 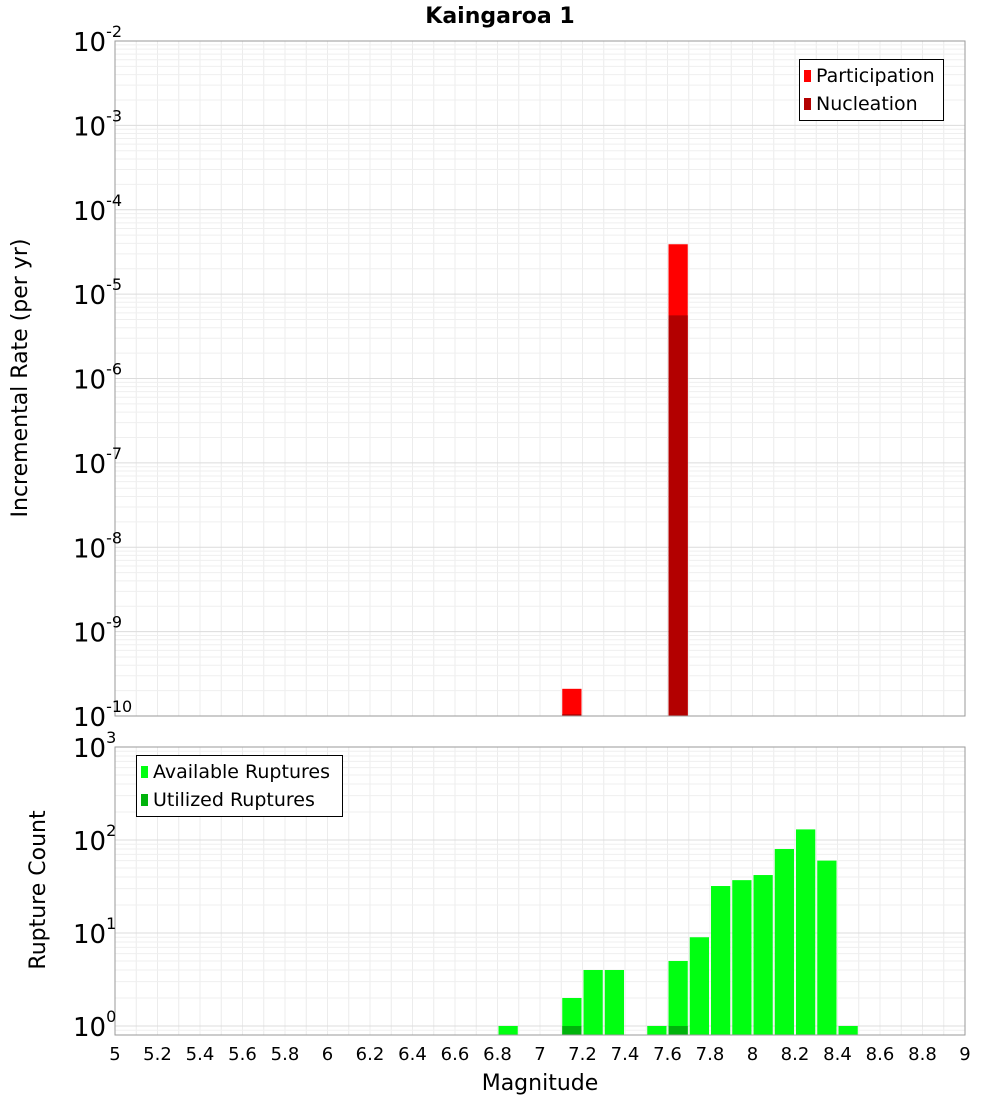 I want to click on top-y-tick-label: 10⁻⁹, so click(x=97, y=631).